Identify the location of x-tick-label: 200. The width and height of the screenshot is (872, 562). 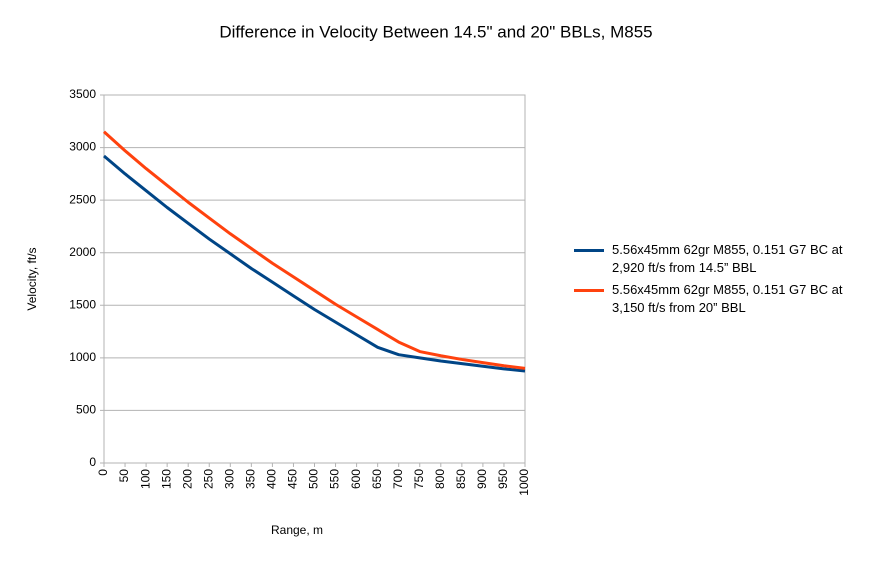
(187, 479).